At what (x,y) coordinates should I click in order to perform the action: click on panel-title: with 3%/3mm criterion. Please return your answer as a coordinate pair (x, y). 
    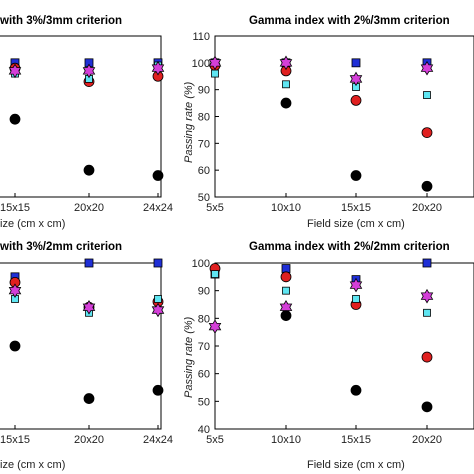
    Looking at the image, I should click on (61, 21).